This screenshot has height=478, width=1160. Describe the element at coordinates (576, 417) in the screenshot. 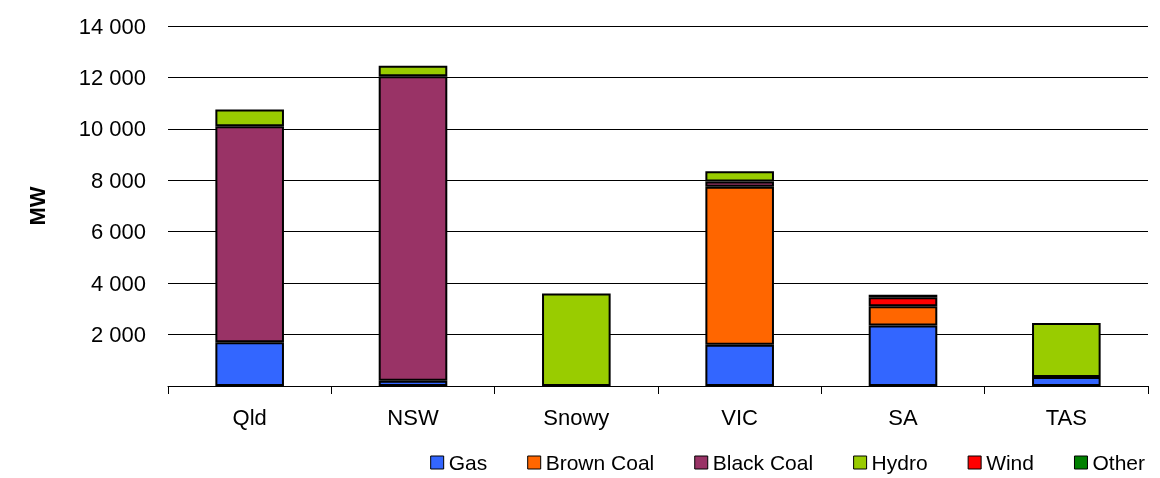

I see `x-tick-label: Snowy` at that location.